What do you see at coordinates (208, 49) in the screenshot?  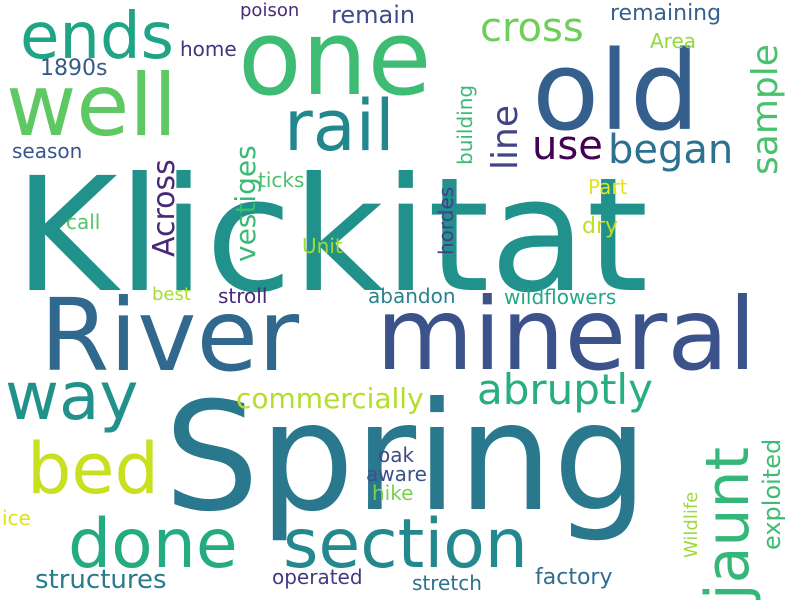 I see `word-home: home` at bounding box center [208, 49].